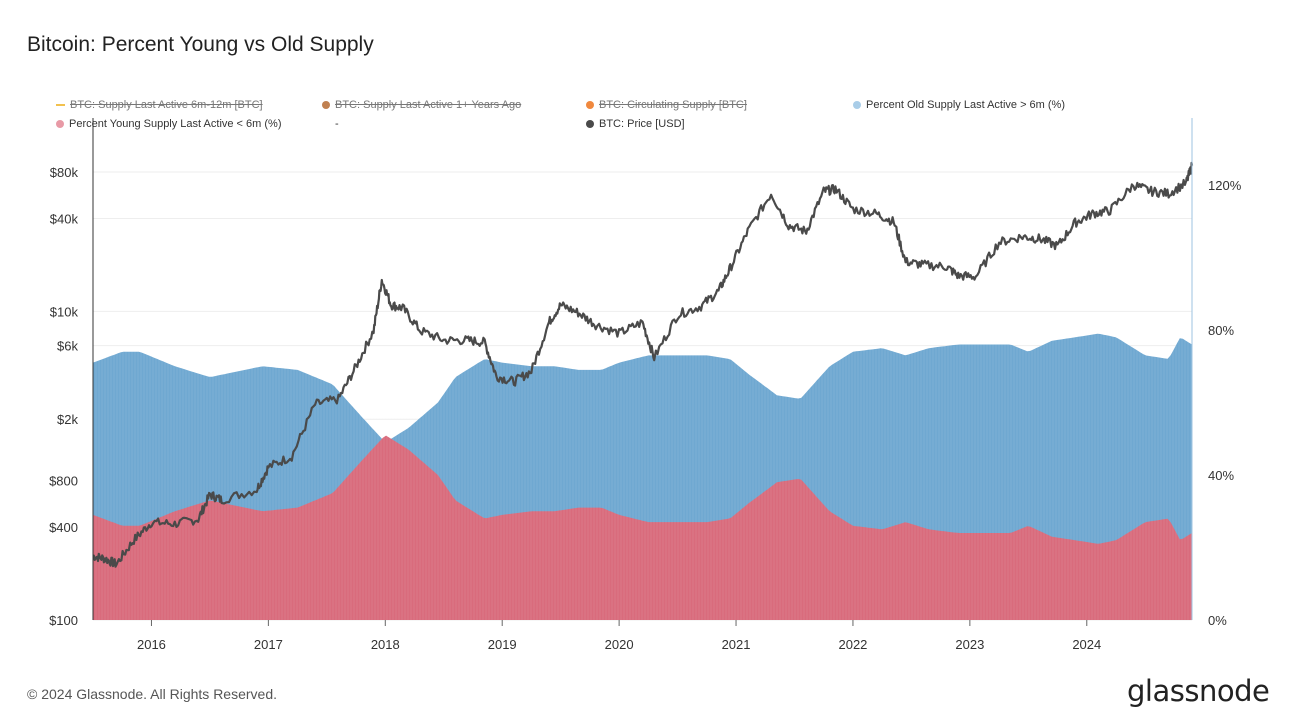  I want to click on x-tick-label: 2019, so click(502, 644).